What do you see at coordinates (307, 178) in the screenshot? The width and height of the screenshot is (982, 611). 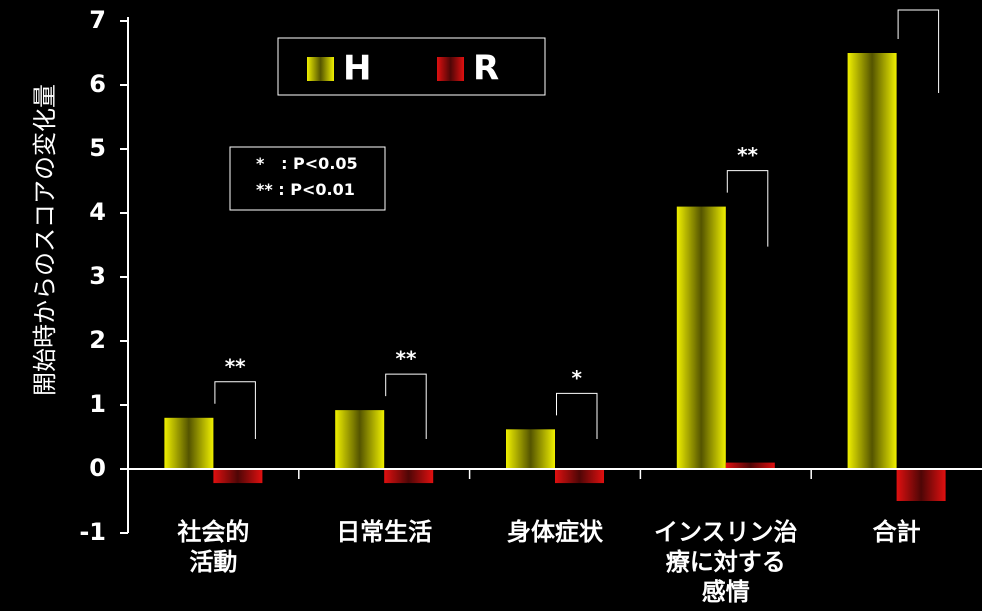 I see `note-box` at bounding box center [307, 178].